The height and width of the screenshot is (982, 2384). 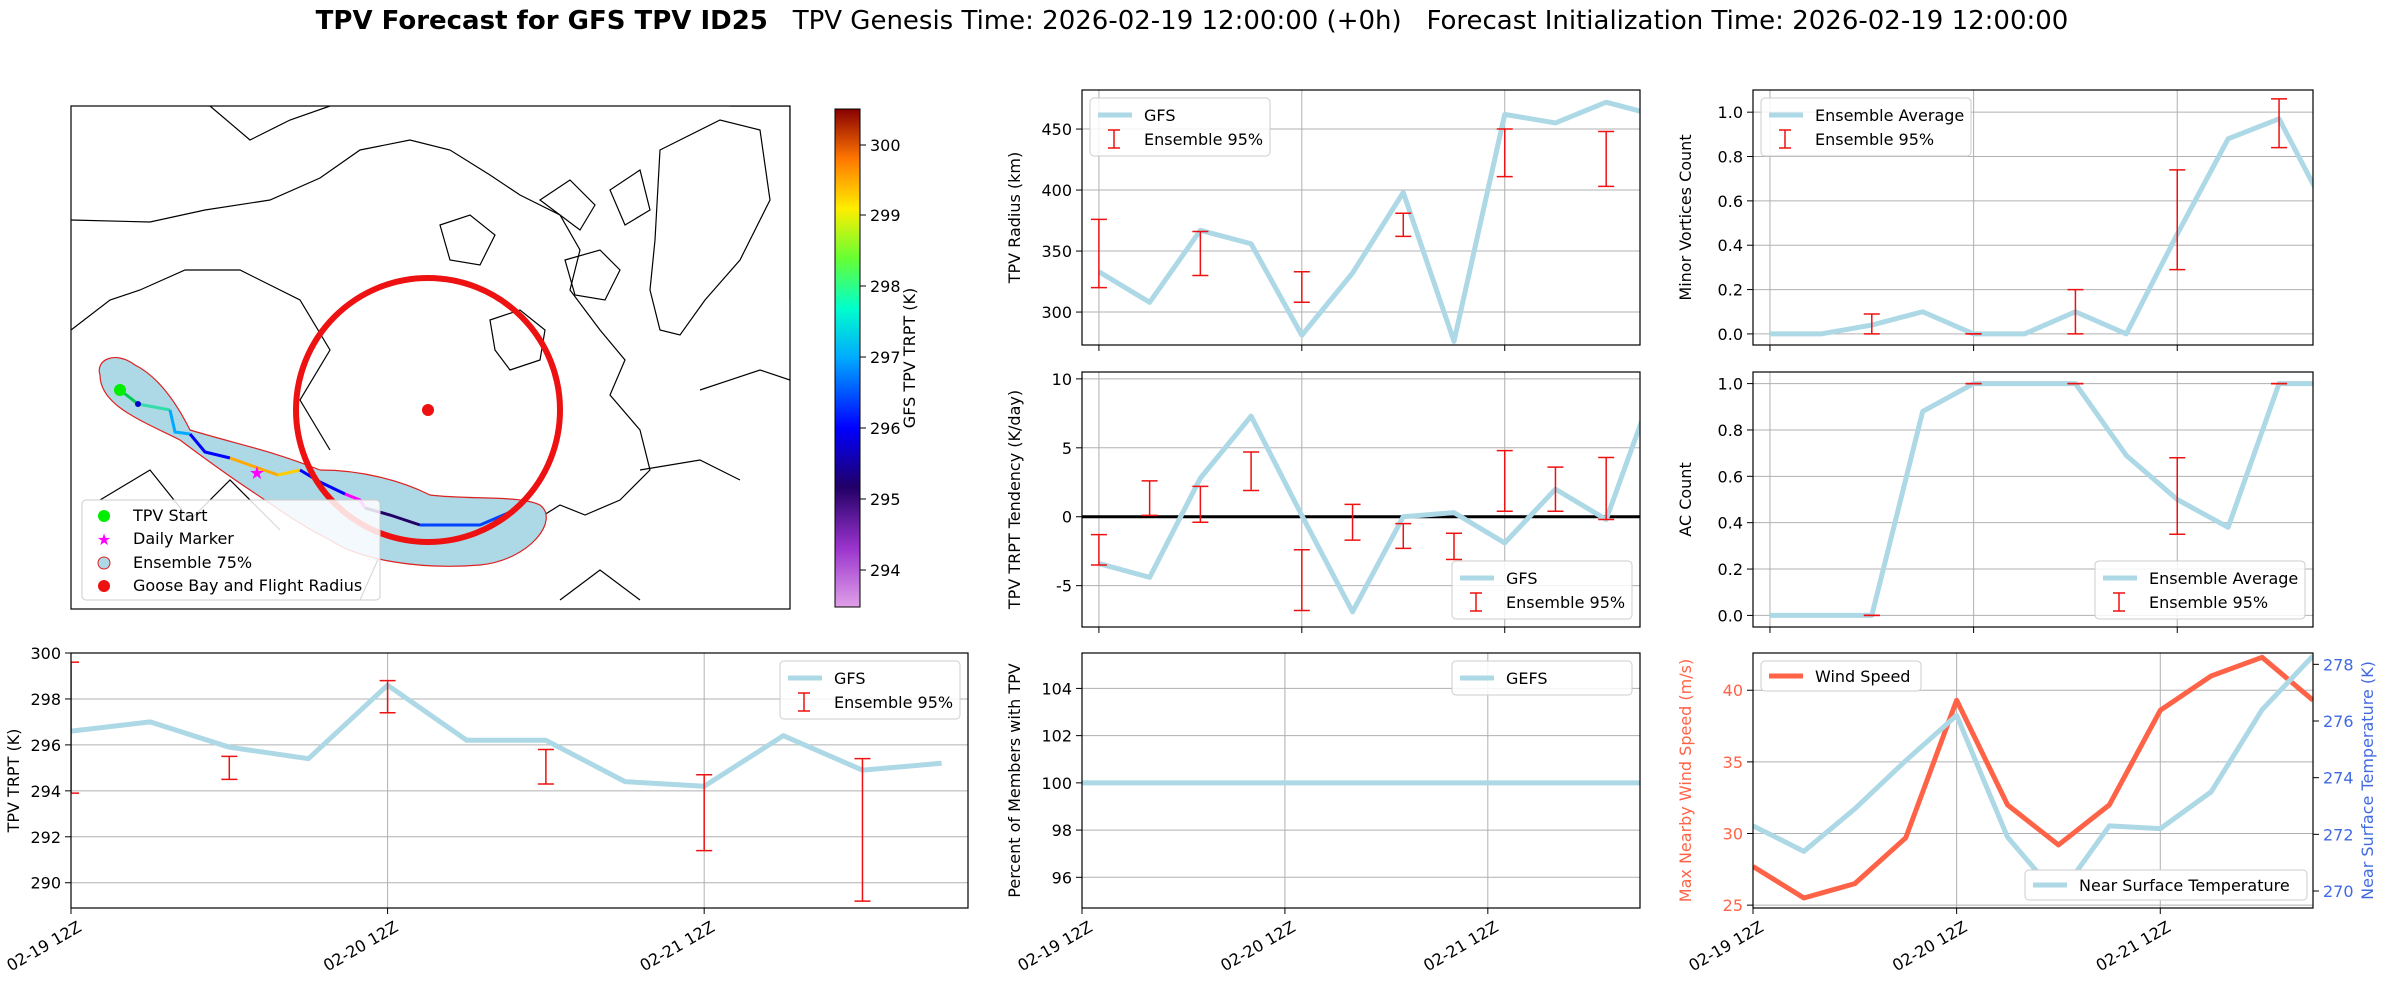 What do you see at coordinates (2338, 891) in the screenshot?
I see `y2-tick-label: 270` at bounding box center [2338, 891].